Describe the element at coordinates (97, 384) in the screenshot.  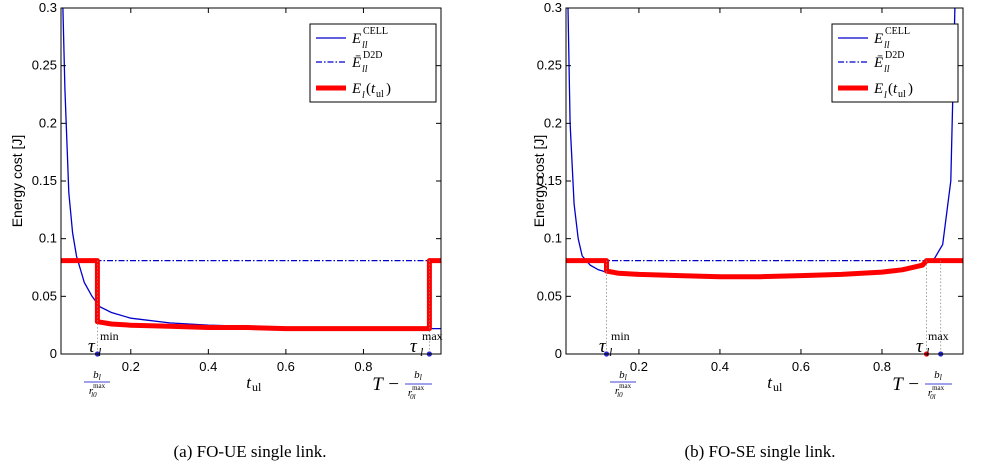
I see `left-fraction-a: bl rmax l0` at that location.